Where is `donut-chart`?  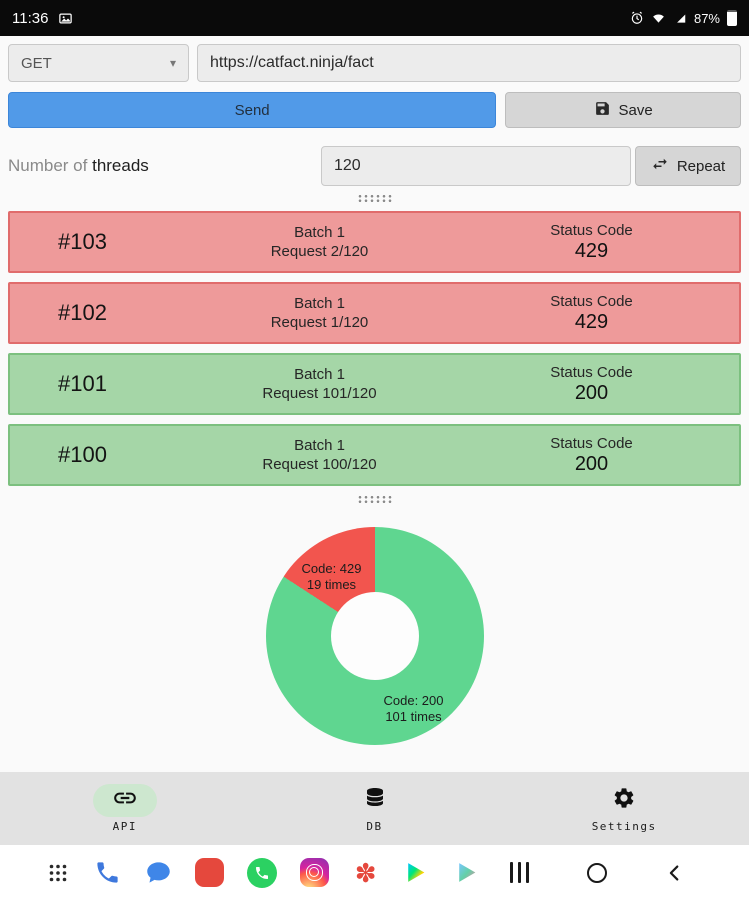
donut-chart is located at coordinates (374, 636).